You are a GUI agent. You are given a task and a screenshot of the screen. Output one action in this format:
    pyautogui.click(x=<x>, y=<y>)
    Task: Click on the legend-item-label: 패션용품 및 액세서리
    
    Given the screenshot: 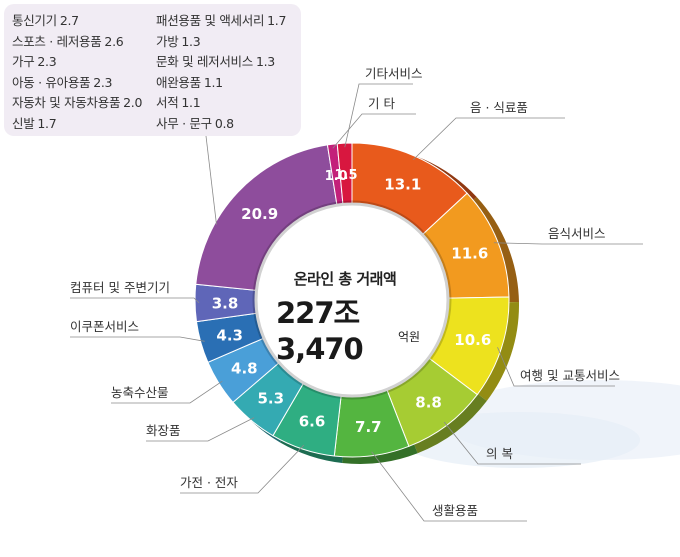 What is the action you would take?
    pyautogui.click(x=210, y=20)
    